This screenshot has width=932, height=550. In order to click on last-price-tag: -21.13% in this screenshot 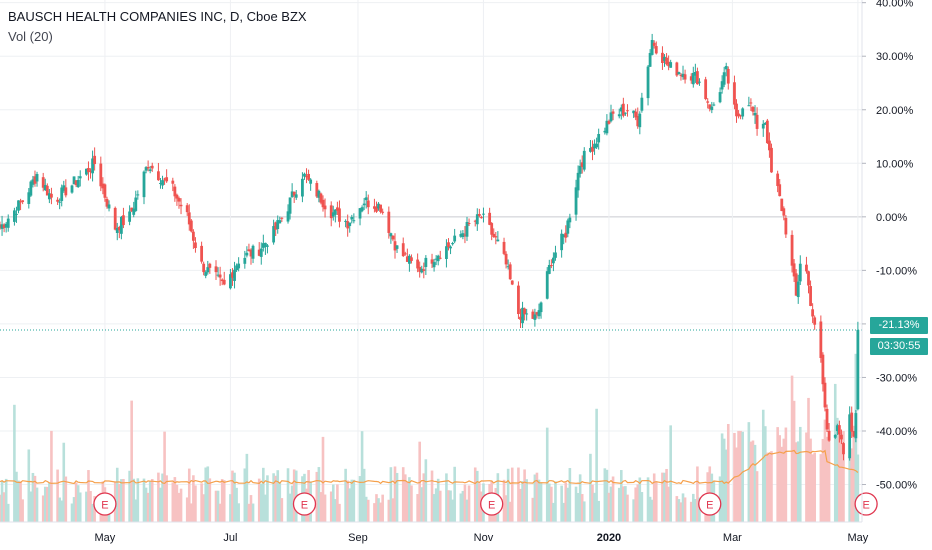, I will do `click(899, 325)`.